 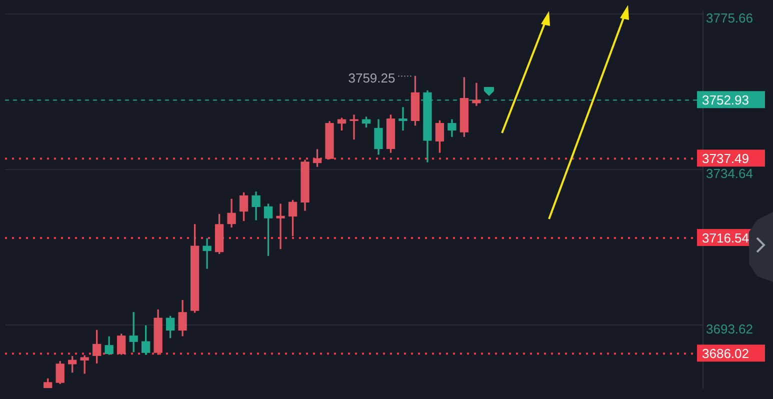 What do you see at coordinates (729, 18) in the screenshot?
I see `y-tick-label: 3775.66` at bounding box center [729, 18].